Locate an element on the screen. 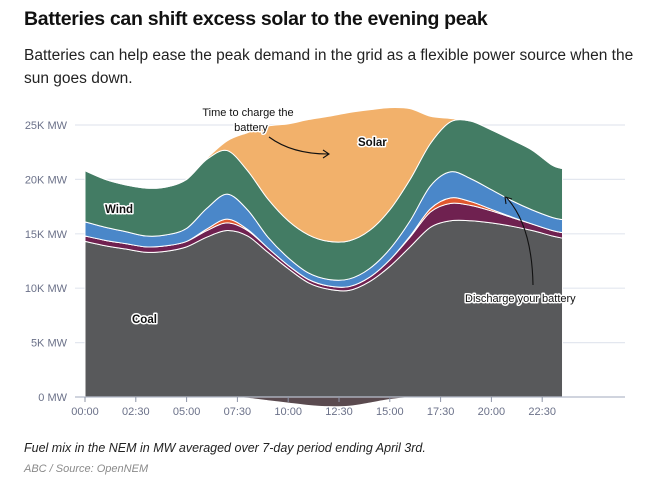  x-tick-label: 02:30 is located at coordinates (136, 412).